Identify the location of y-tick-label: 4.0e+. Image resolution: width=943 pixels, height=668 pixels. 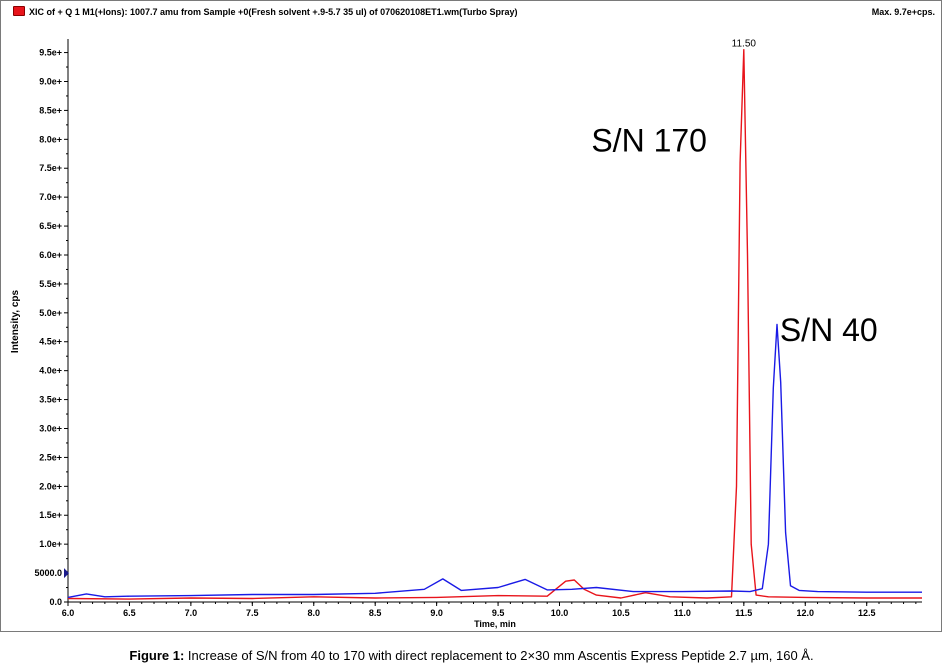
(50, 371).